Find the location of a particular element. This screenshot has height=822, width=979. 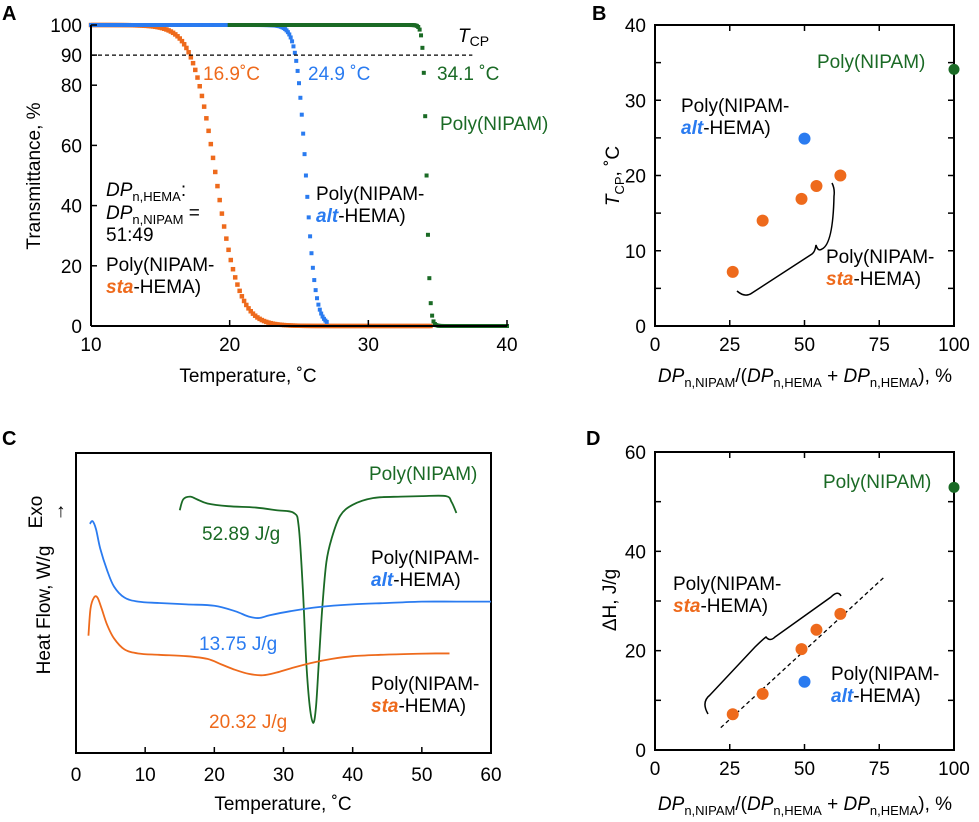

ratio-line-2-main: DP is located at coordinates (119, 213).